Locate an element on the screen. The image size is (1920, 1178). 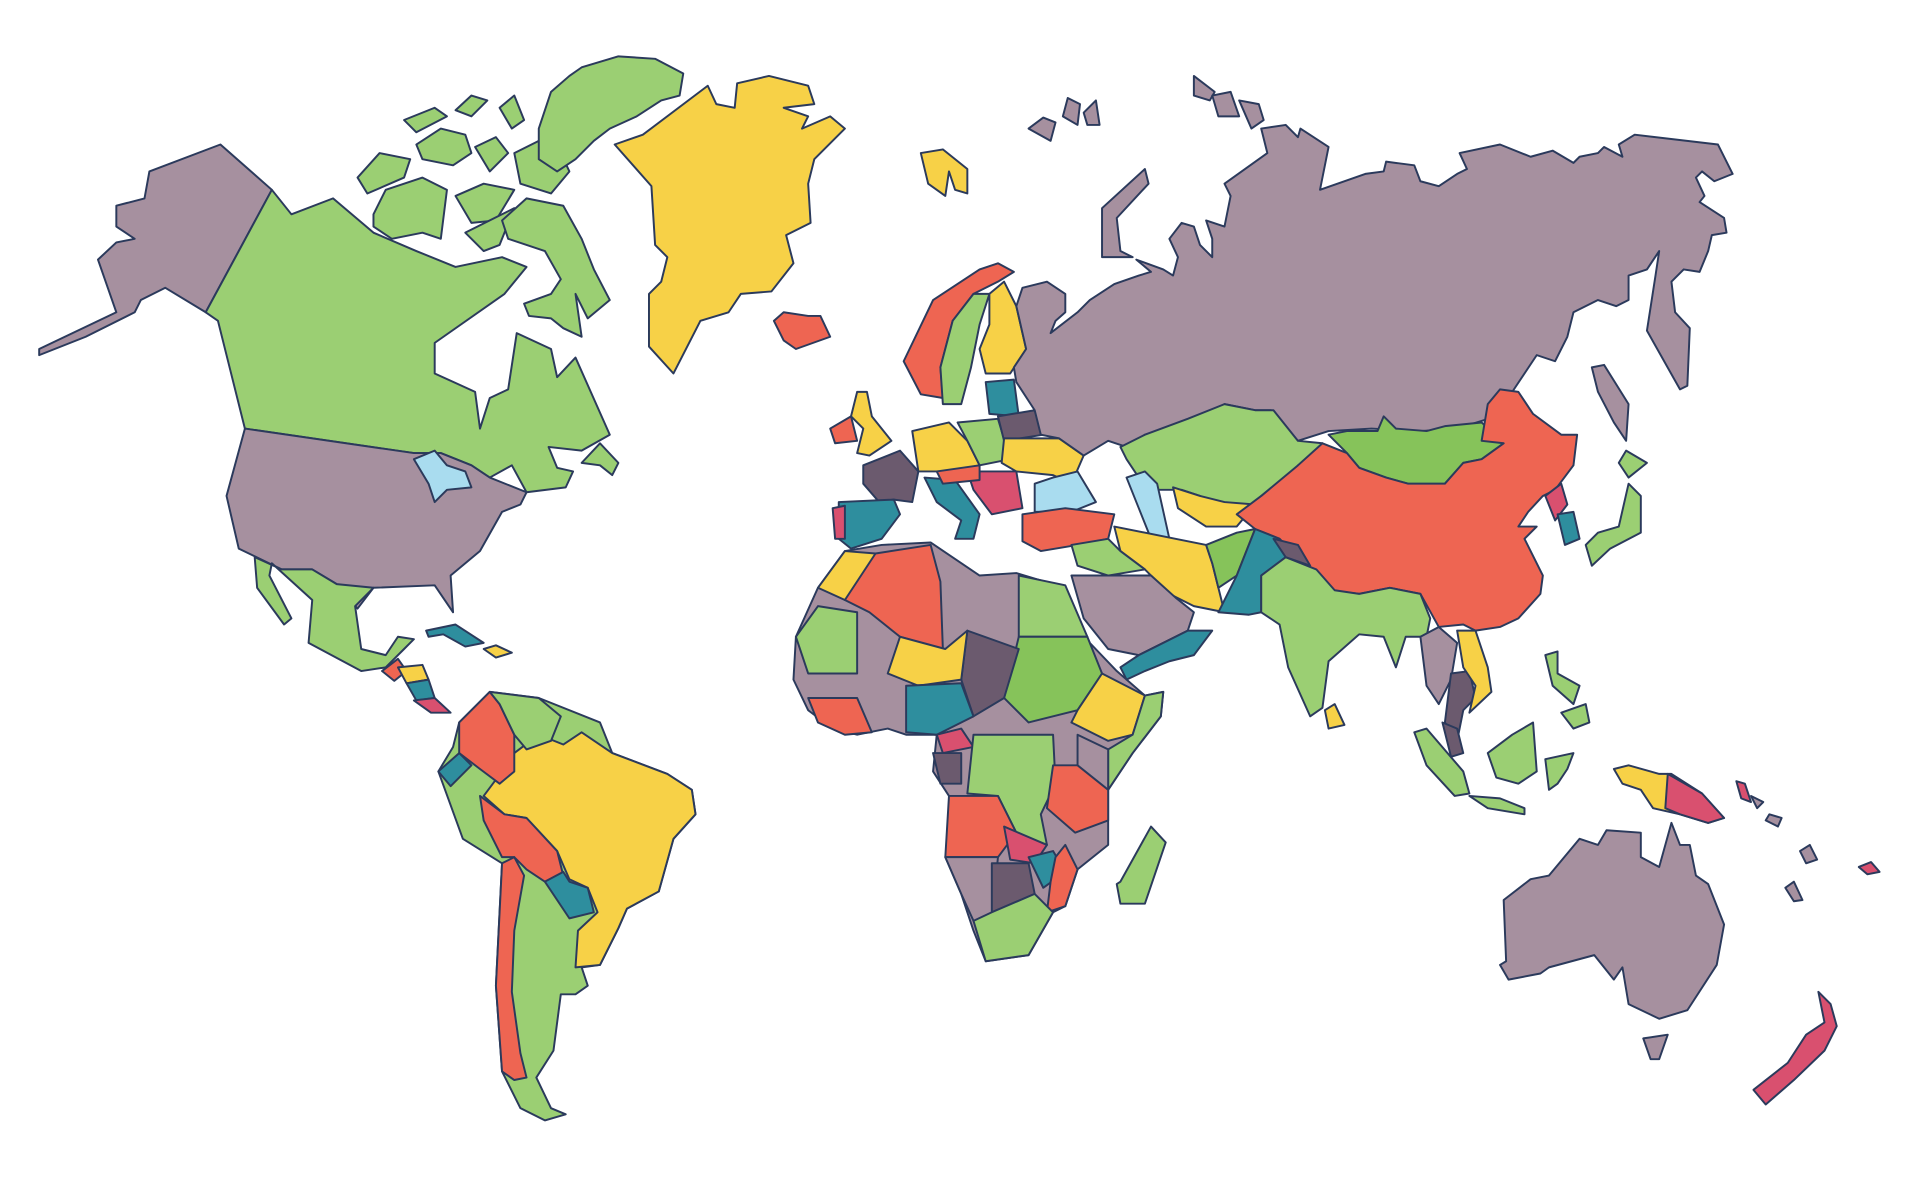
west-africa is located at coordinates (840, 716).